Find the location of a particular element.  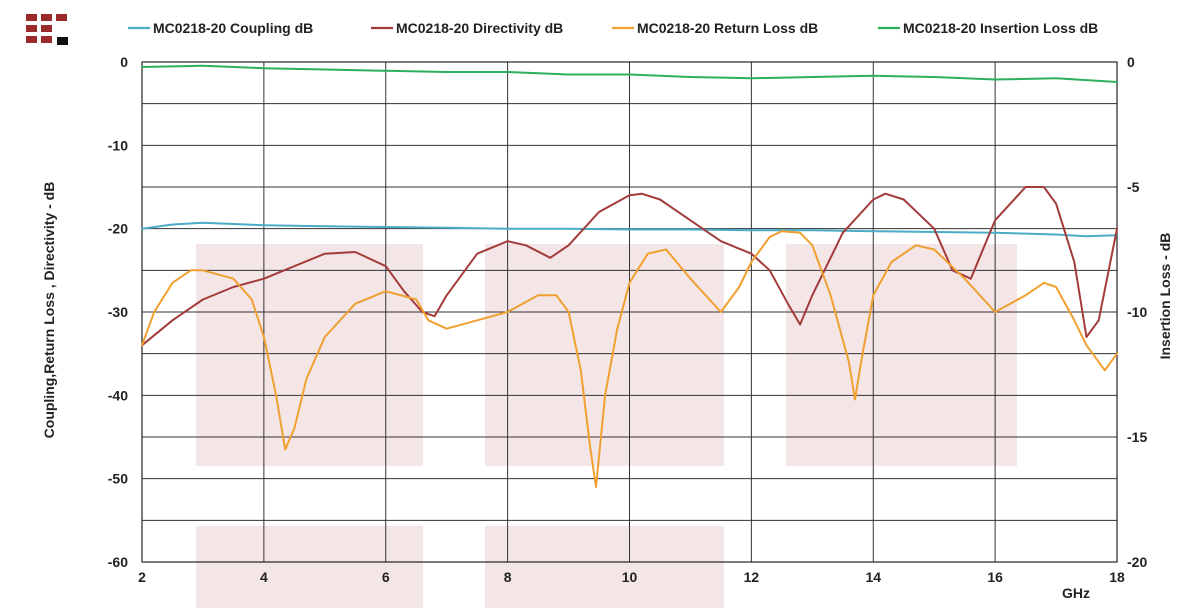

y-left-tick-label: -30 is located at coordinates (118, 312).